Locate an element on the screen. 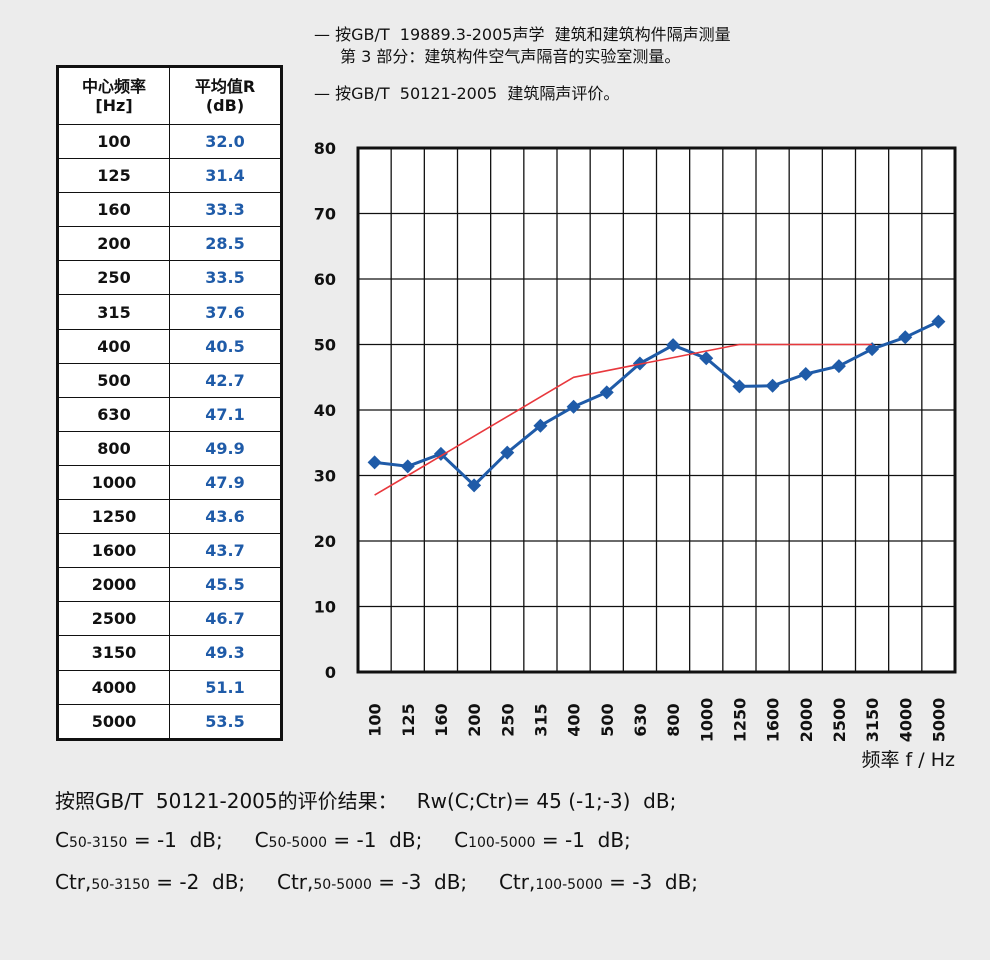 The width and height of the screenshot is (990, 960). value-cell: 51.1 is located at coordinates (225, 687).